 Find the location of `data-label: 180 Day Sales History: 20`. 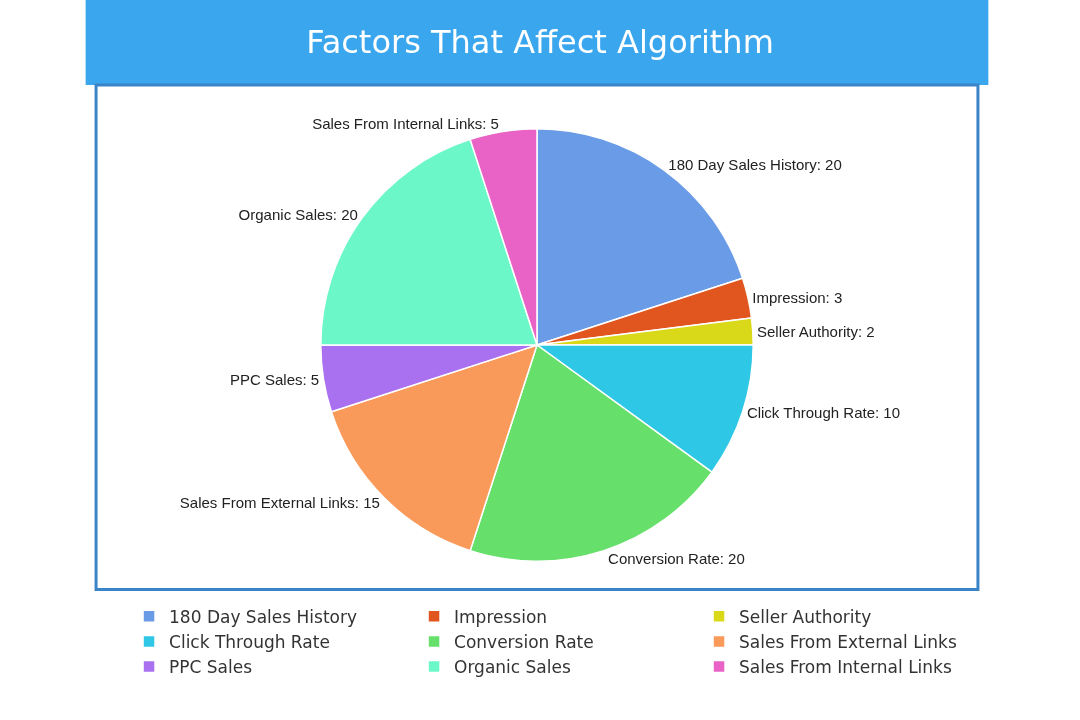

data-label: 180 Day Sales History: 20 is located at coordinates (755, 165).